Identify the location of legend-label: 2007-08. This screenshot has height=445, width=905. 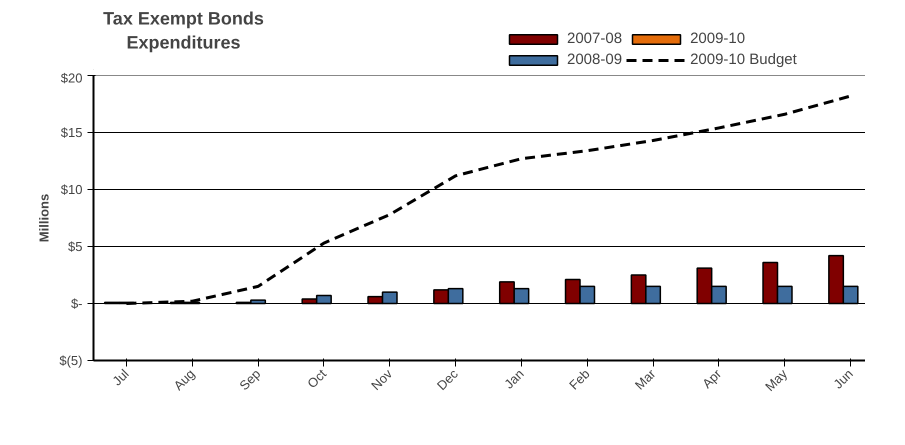
(594, 38).